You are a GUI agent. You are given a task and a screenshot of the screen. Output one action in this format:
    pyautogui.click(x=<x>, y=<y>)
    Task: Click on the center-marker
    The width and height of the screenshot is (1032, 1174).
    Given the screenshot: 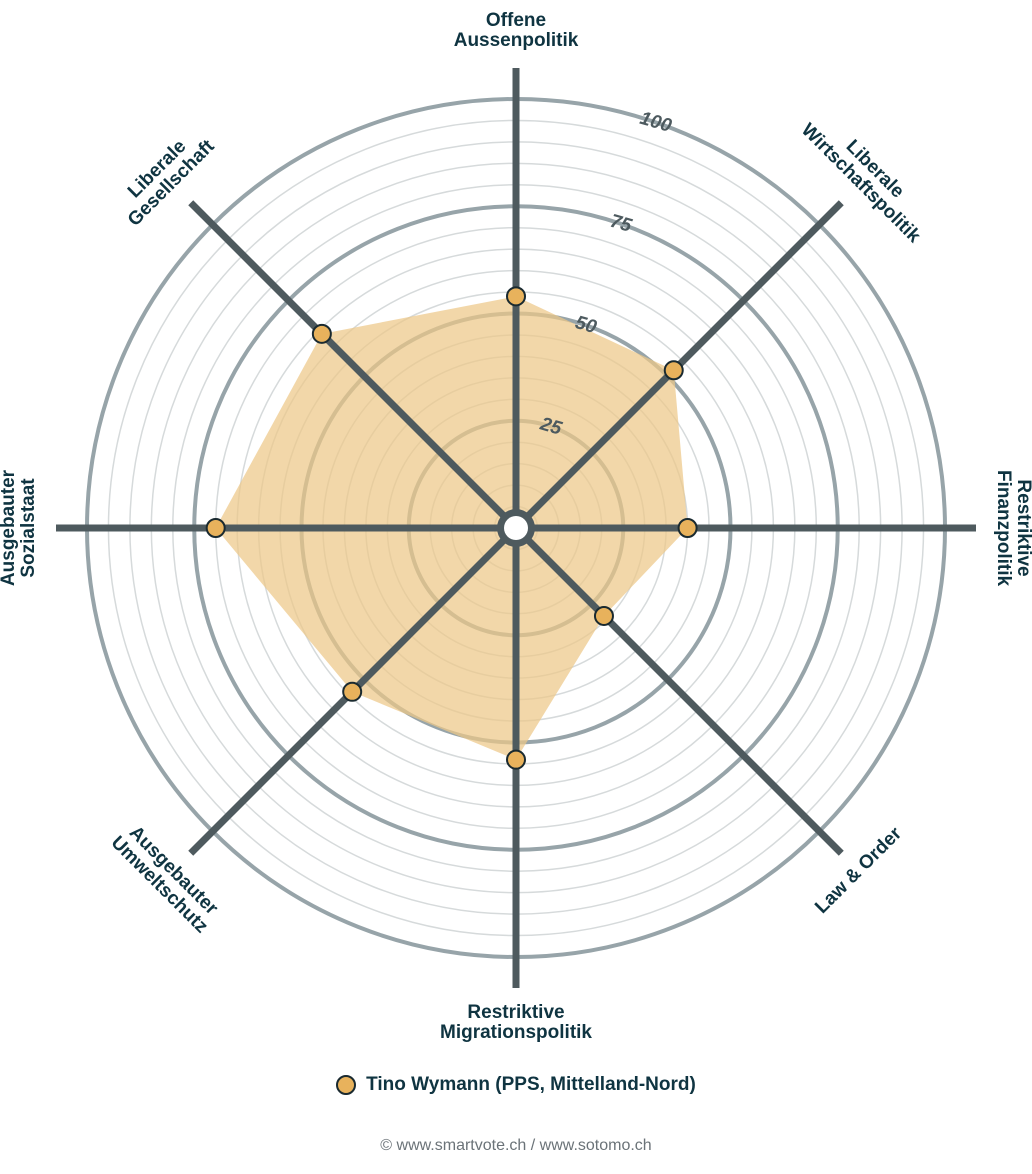 What is the action you would take?
    pyautogui.click(x=516, y=528)
    